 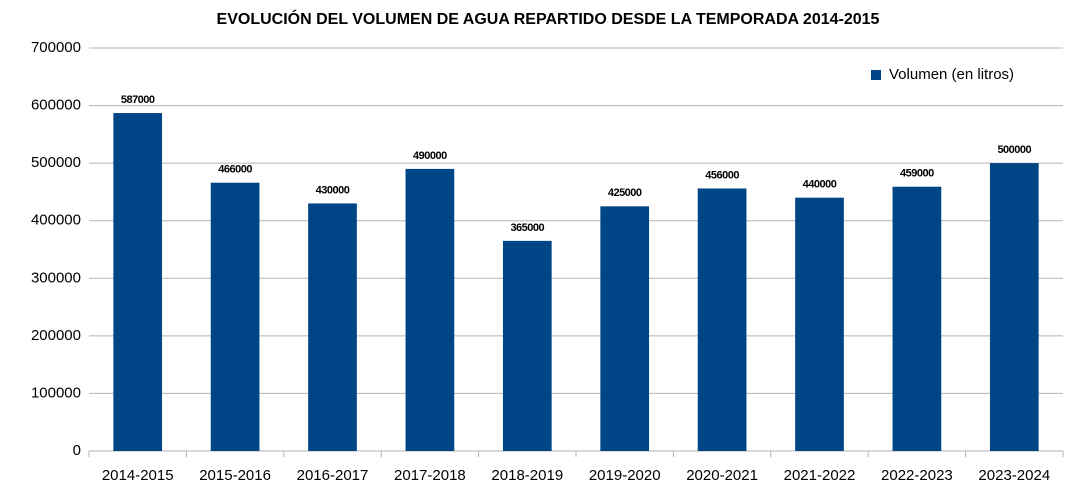 I want to click on x-tick-label: 2015-2016, so click(x=235, y=475).